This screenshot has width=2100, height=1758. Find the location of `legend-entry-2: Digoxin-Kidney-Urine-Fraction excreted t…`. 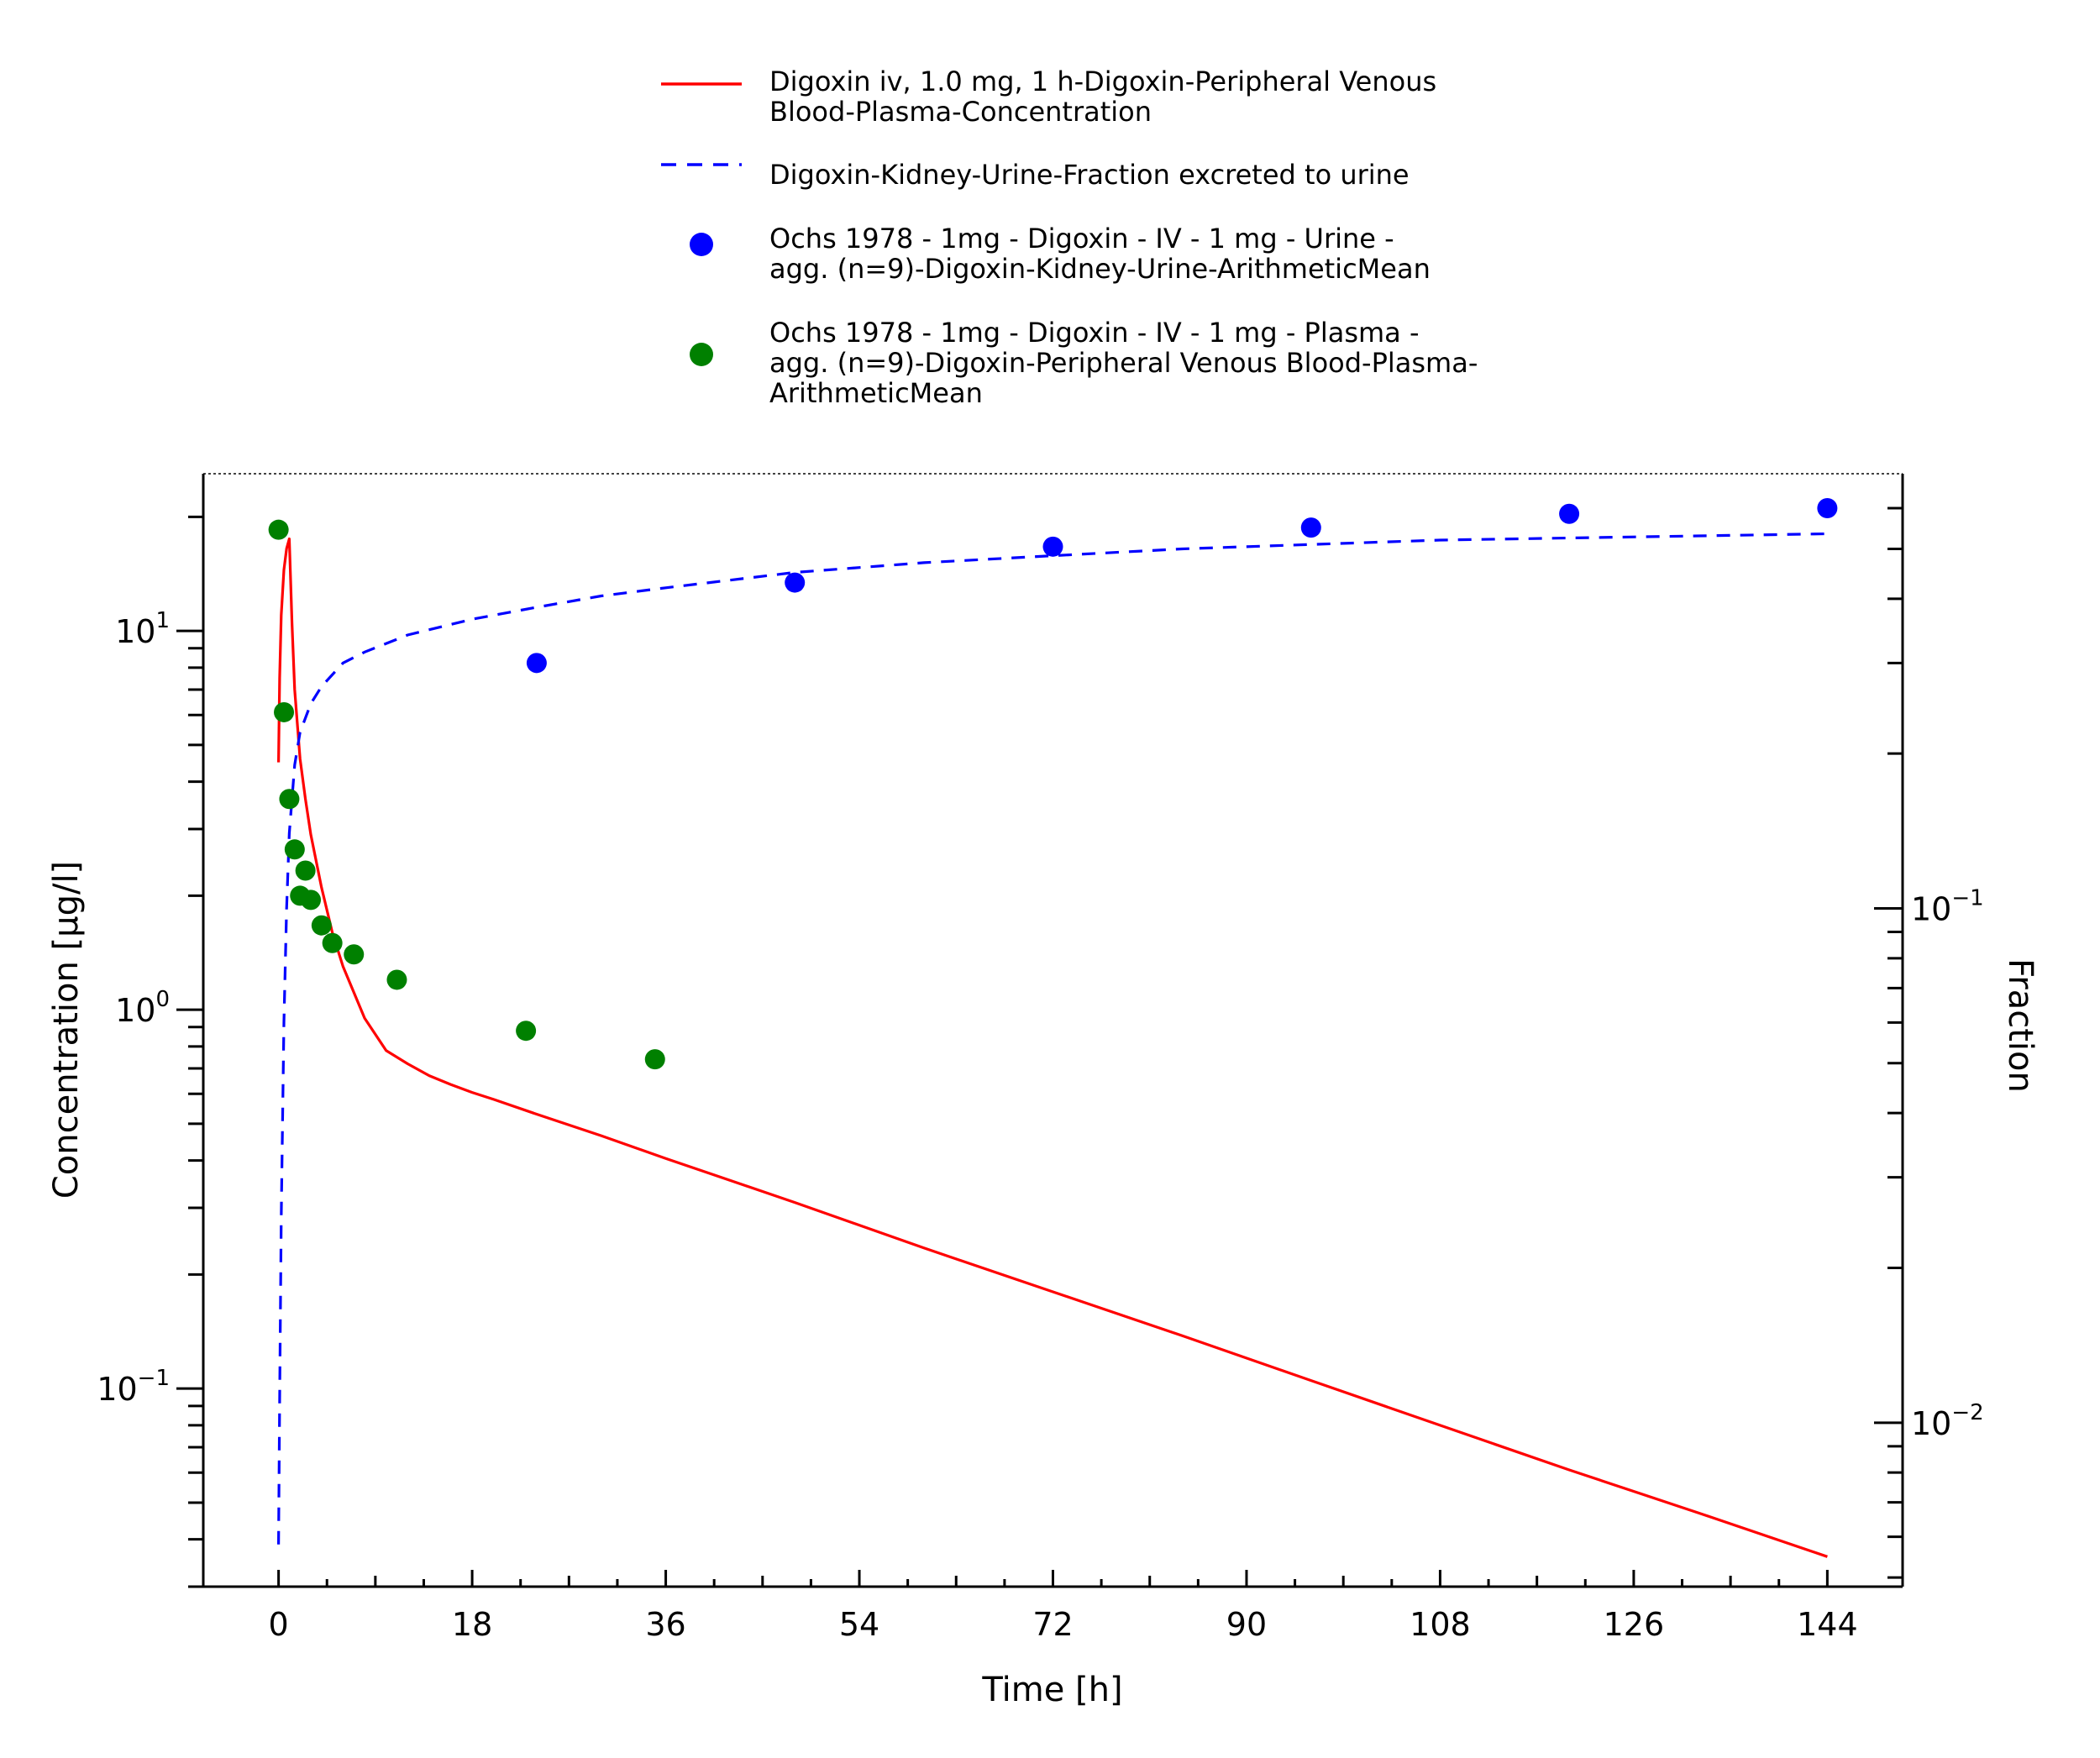

legend-entry-2: Digoxin-Kidney-Urine-Fraction excreted t… is located at coordinates (1035, 175).